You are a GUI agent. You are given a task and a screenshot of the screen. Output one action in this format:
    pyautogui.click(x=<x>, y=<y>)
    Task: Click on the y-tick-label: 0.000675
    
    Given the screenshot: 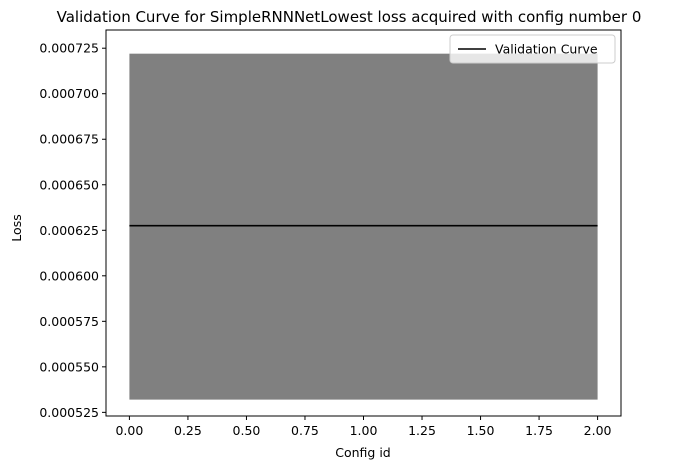 What is the action you would take?
    pyautogui.click(x=69, y=139)
    